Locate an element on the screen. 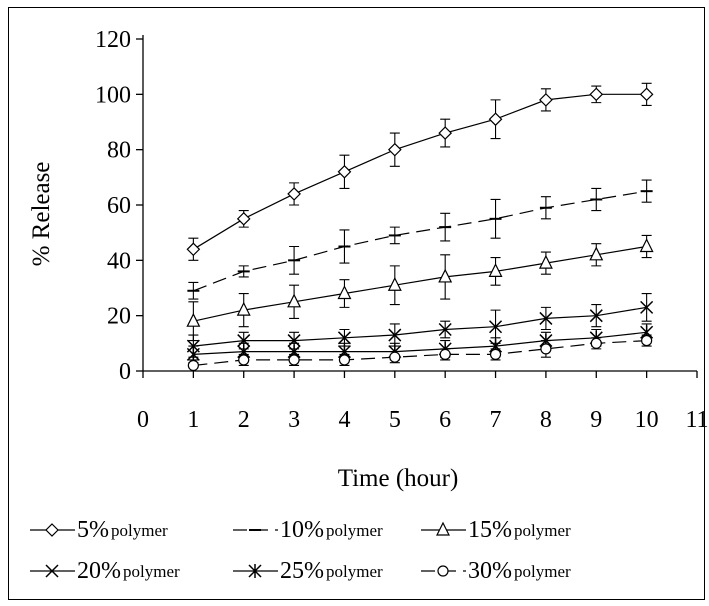 The width and height of the screenshot is (709, 606). y-tick-label: 20 is located at coordinates (119, 317).